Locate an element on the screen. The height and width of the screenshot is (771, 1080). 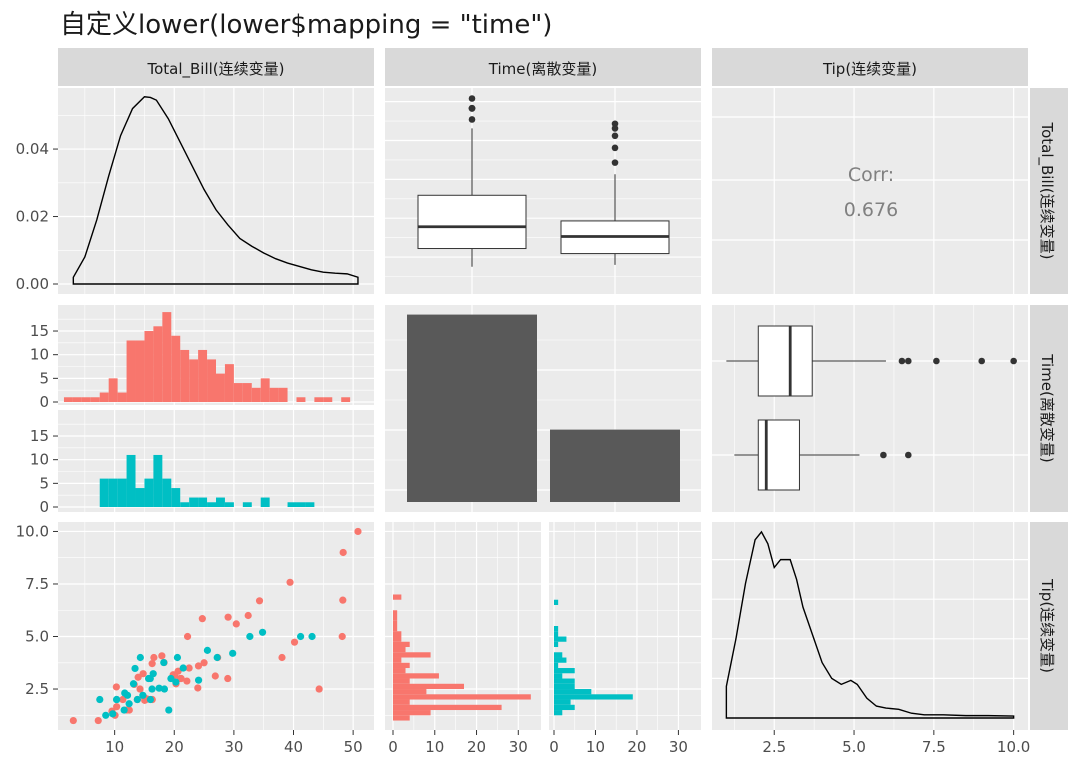
x-tick-label-count: 0 is located at coordinates (554, 747).